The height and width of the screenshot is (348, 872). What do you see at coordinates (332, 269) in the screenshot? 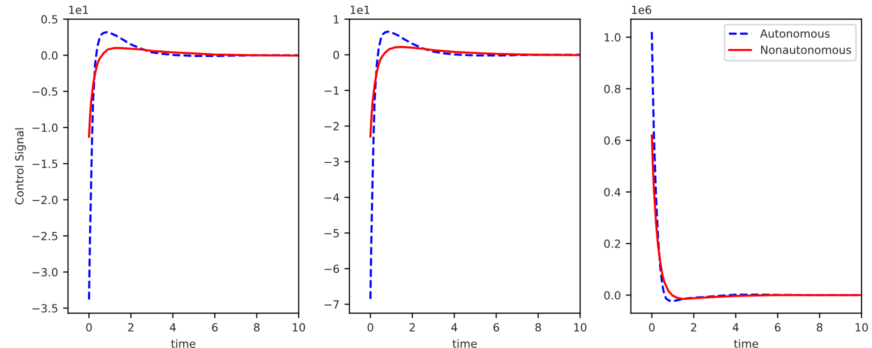
I see `y-tick-label: −6` at bounding box center [332, 269].